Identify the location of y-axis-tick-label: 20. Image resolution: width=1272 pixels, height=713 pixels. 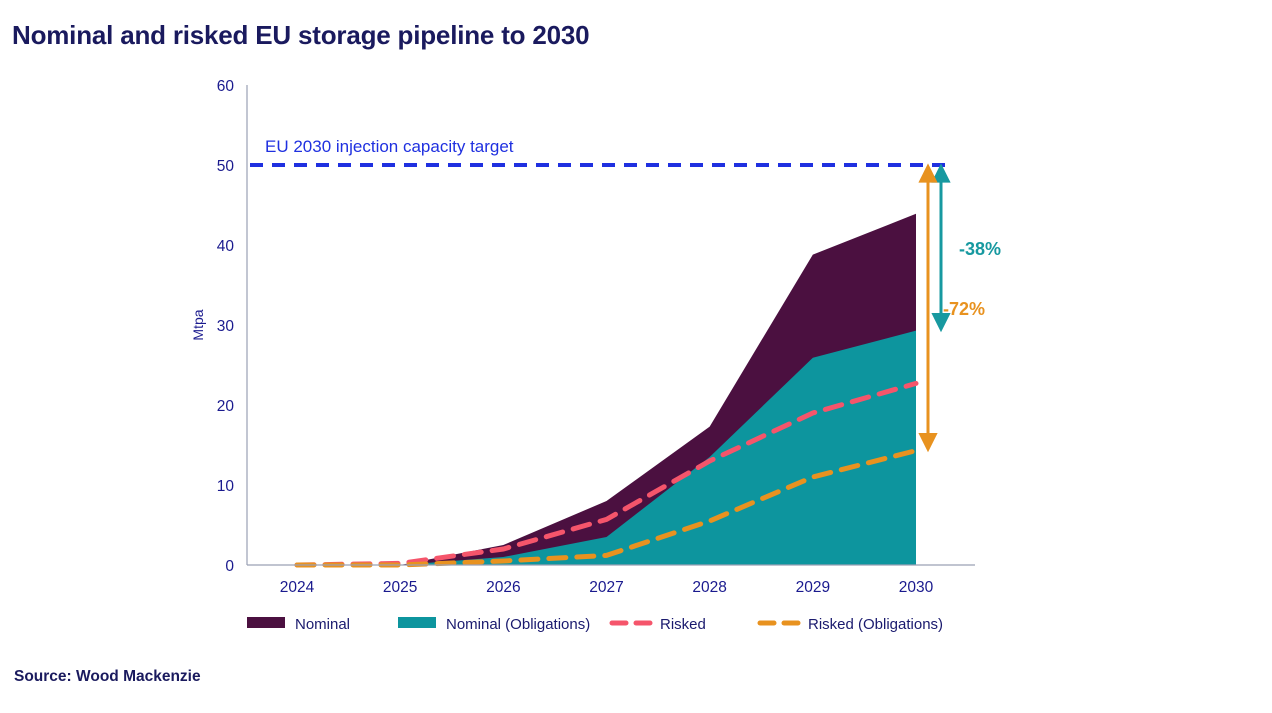
(226, 406).